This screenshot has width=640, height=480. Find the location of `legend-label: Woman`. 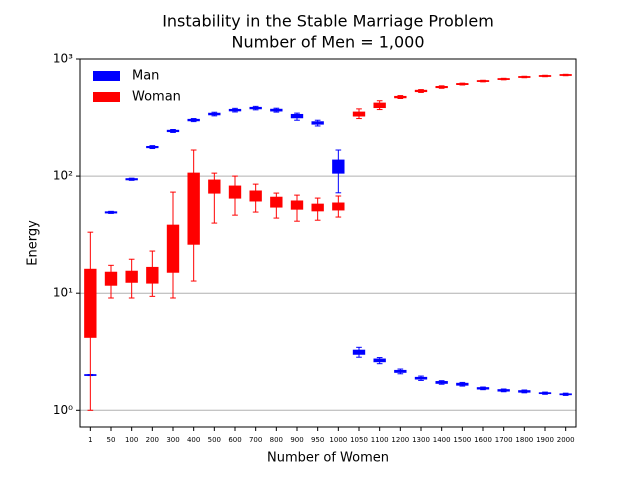

legend-label: Woman is located at coordinates (156, 97).